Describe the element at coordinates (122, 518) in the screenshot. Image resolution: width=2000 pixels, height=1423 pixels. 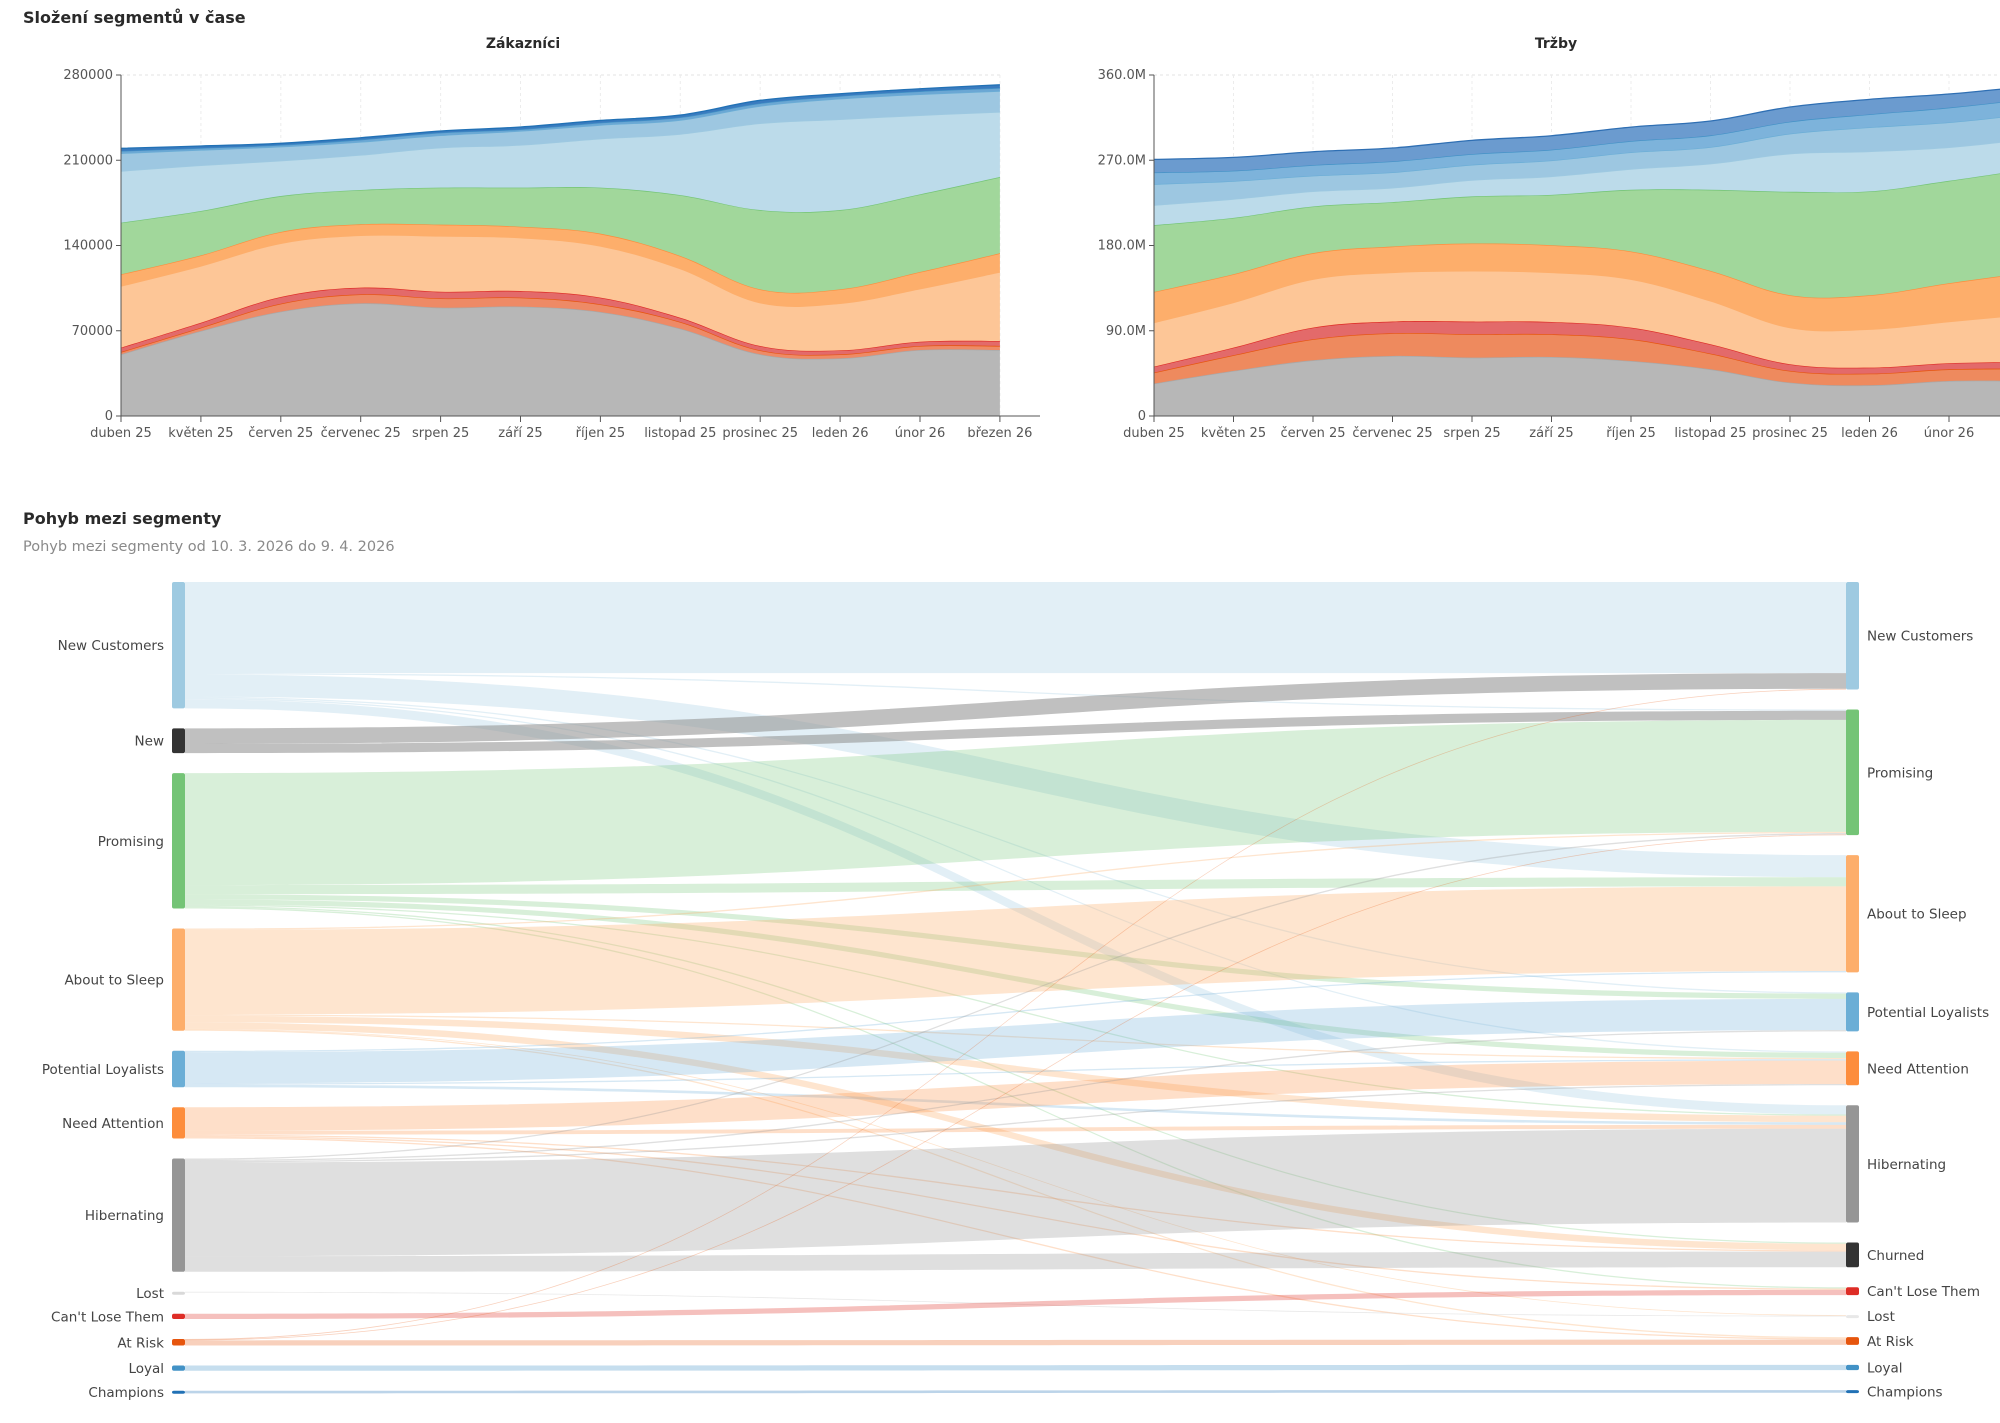
I see `sankey-section-title: Pohyb mezi segmenty` at that location.